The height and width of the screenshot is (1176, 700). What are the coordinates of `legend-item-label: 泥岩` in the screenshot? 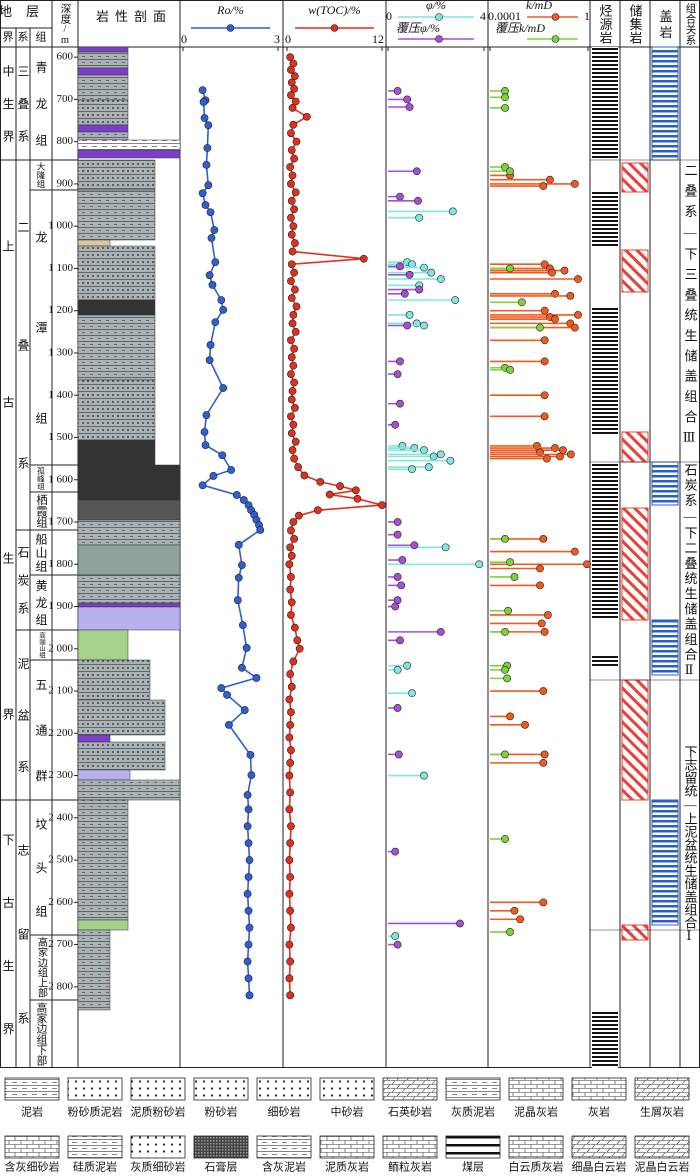 It's located at (32, 1112).